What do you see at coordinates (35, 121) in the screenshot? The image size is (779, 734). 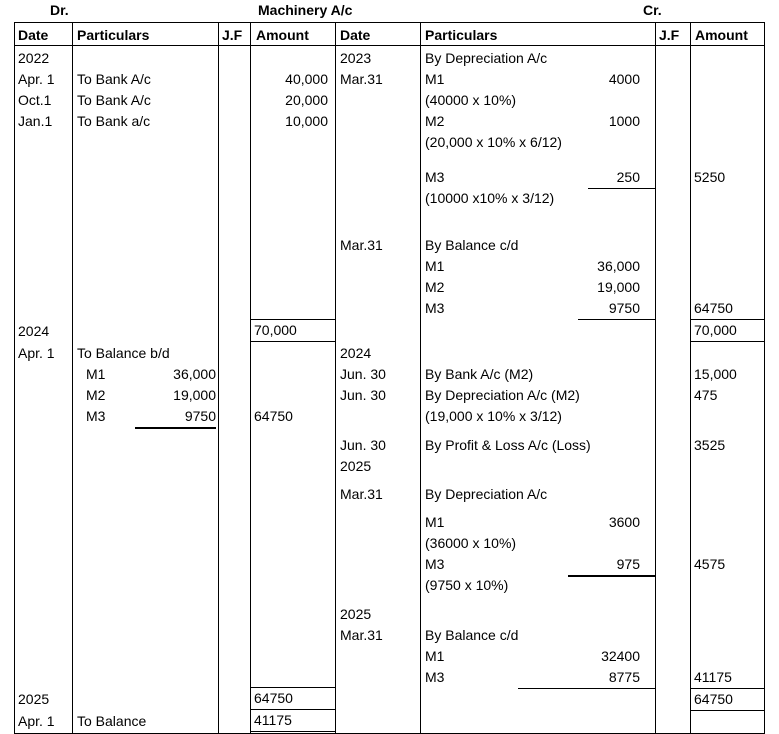 I see `debit-row3-date: Jan.1` at bounding box center [35, 121].